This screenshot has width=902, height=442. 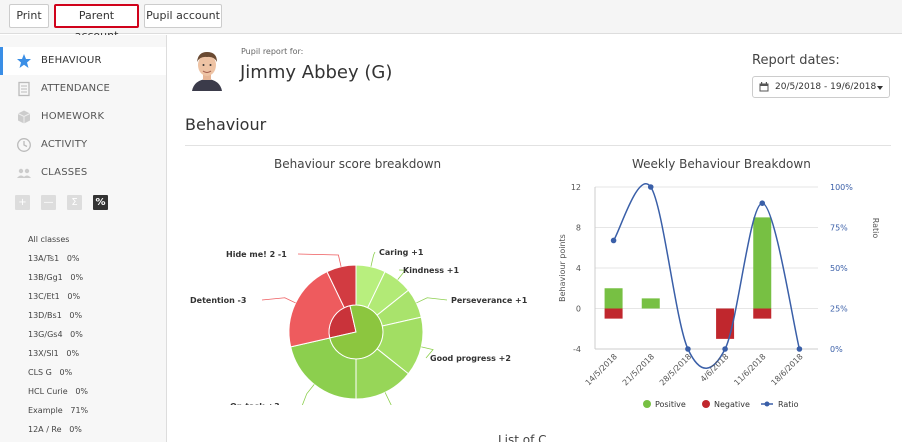 I want to click on class-name: 12A / Re, so click(x=45, y=429).